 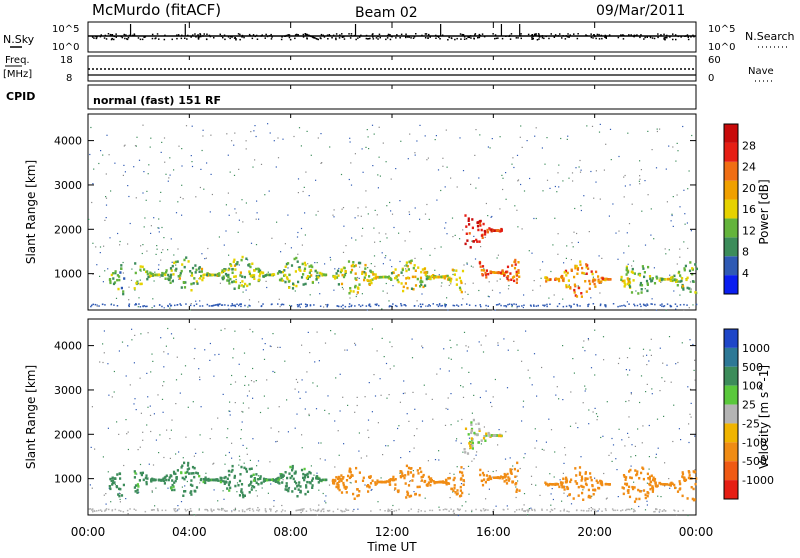 What do you see at coordinates (761, 71) in the screenshot?
I see `nave-label: Nave` at bounding box center [761, 71].